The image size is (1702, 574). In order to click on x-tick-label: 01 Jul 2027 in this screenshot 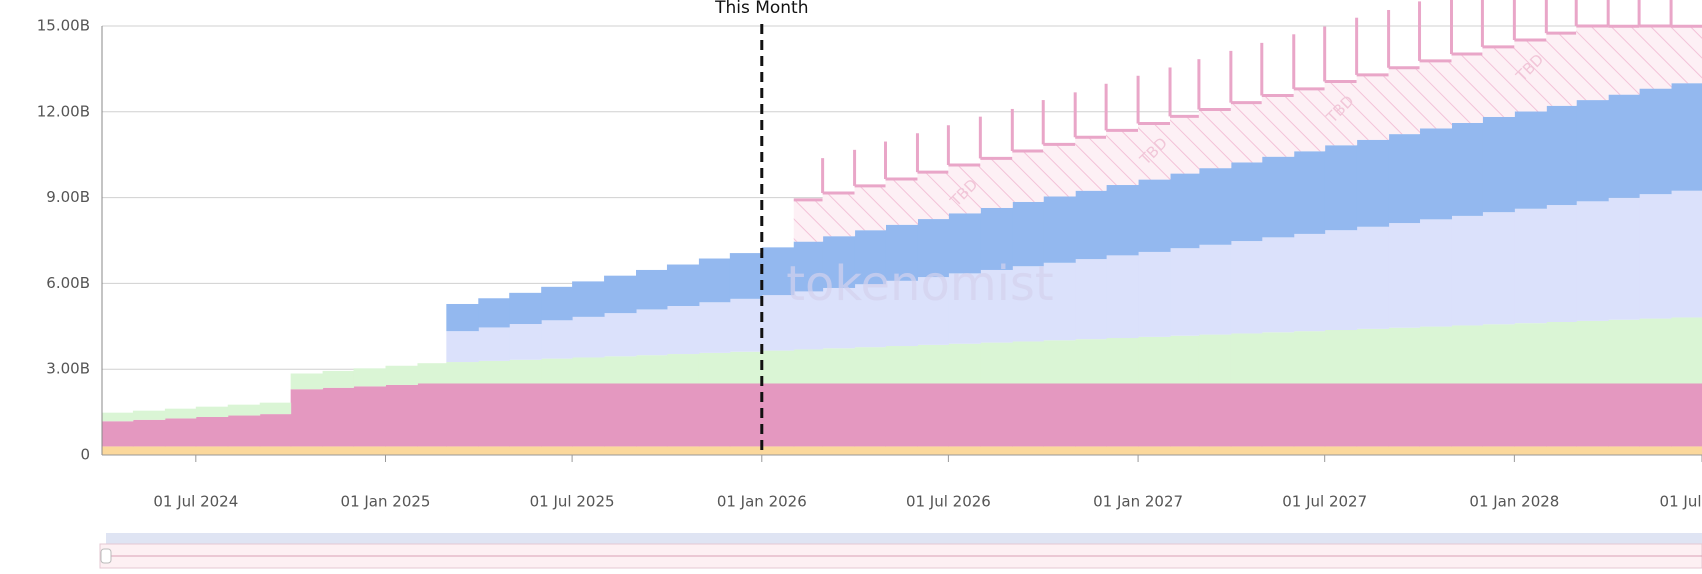, I will do `click(1324, 502)`.